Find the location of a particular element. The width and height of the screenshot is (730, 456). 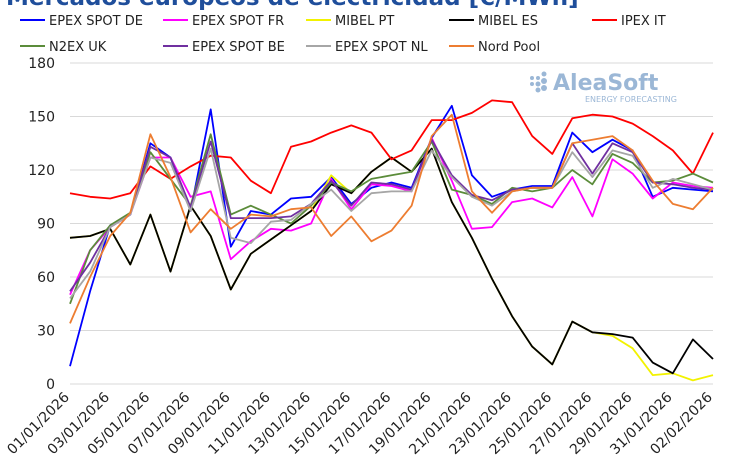

y-tick-label: 60 is located at coordinates (46, 278).